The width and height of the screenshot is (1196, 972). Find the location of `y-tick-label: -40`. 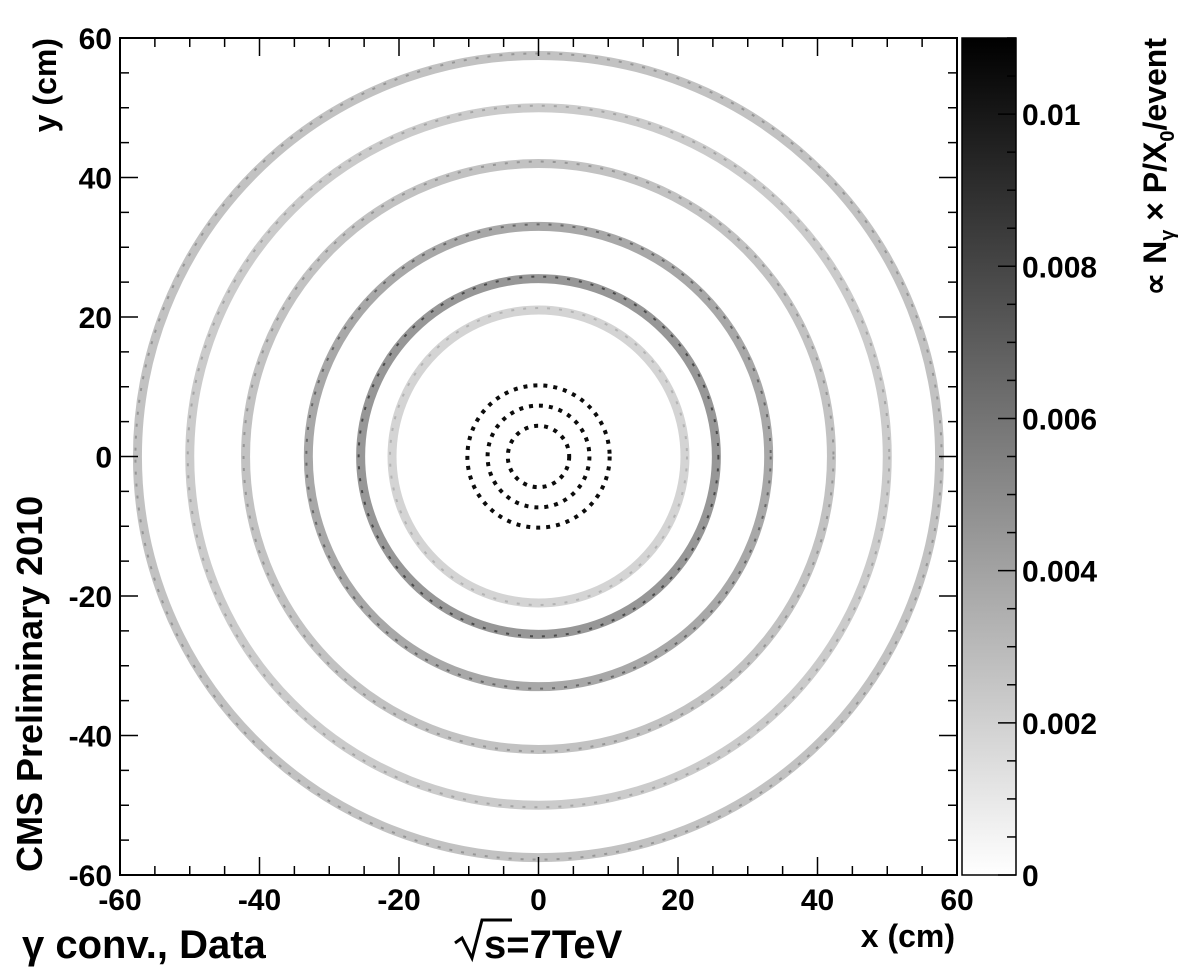

y-tick-label: -40 is located at coordinates (90, 737).